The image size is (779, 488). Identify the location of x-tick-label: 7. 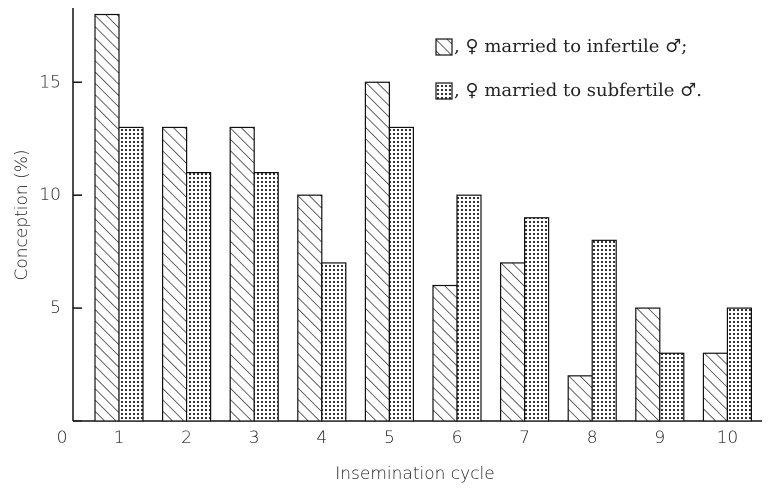
(524, 438).